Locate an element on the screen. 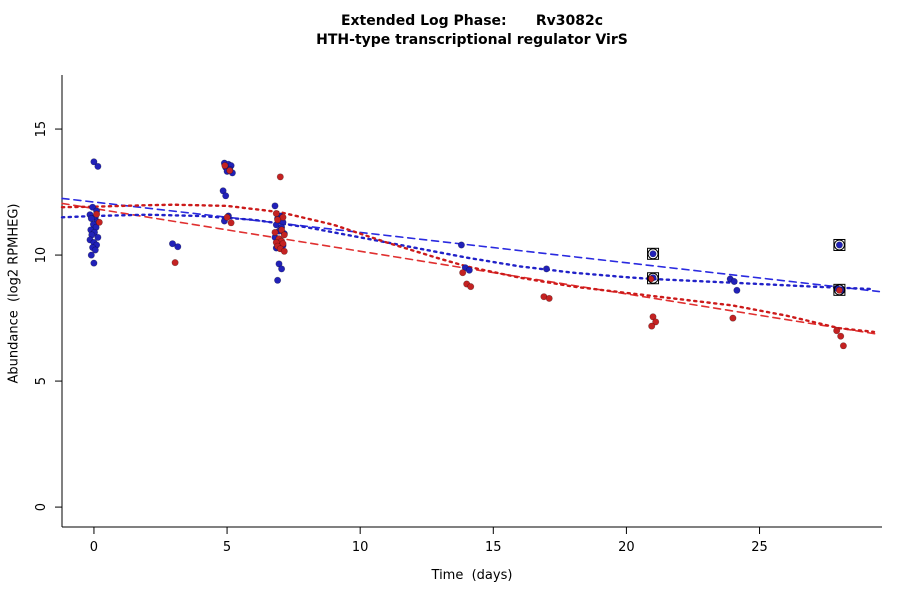  y-tick-label: 0 is located at coordinates (41, 507).